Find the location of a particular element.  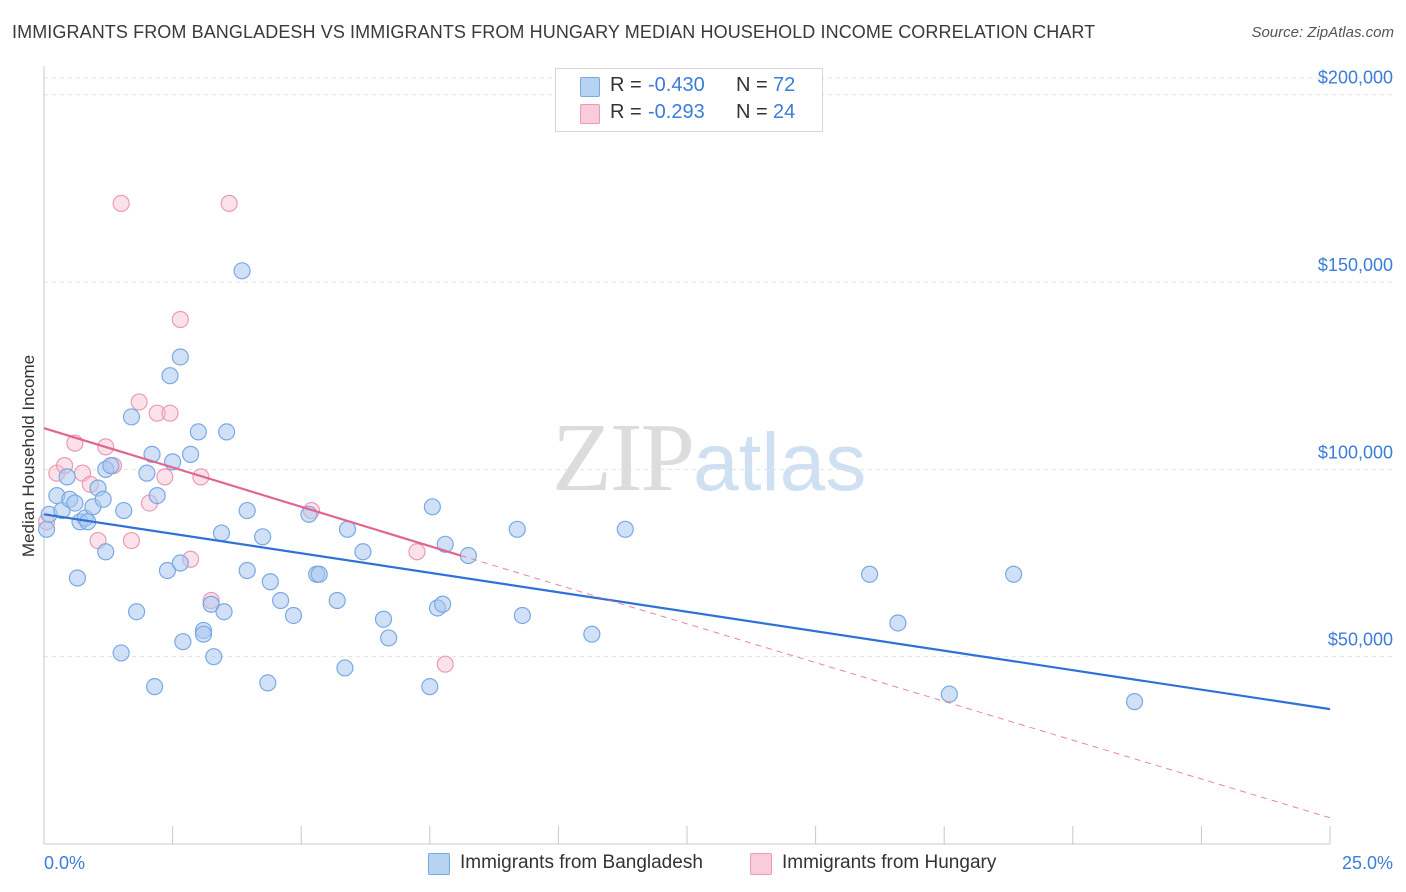

bottom-legend-swatch-pink is located at coordinates (761, 864).